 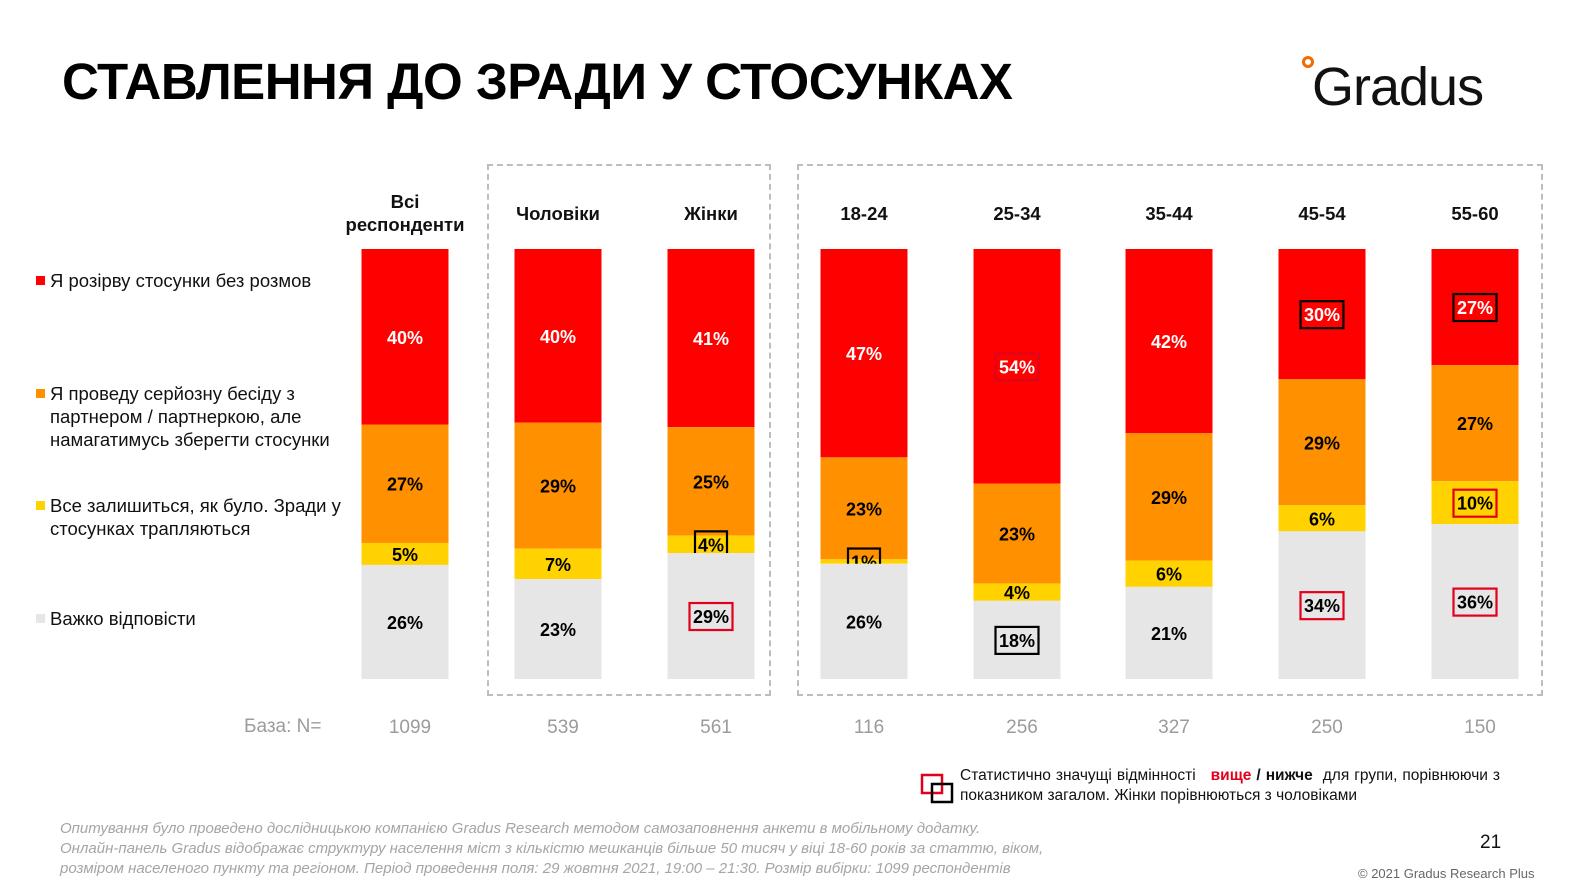 What do you see at coordinates (1398, 87) in the screenshot?
I see `logo-text: Gradus` at bounding box center [1398, 87].